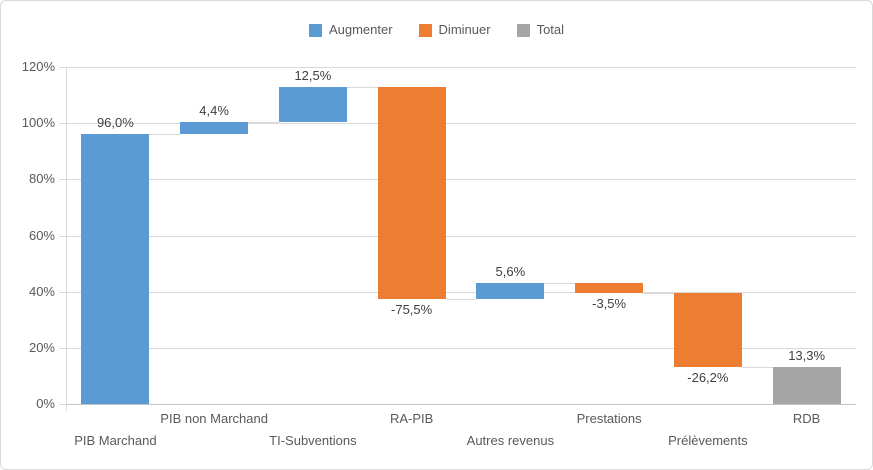 This screenshot has width=873, height=470. What do you see at coordinates (115, 440) in the screenshot?
I see `category-label-pib-marchand: PIB Marchand` at bounding box center [115, 440].